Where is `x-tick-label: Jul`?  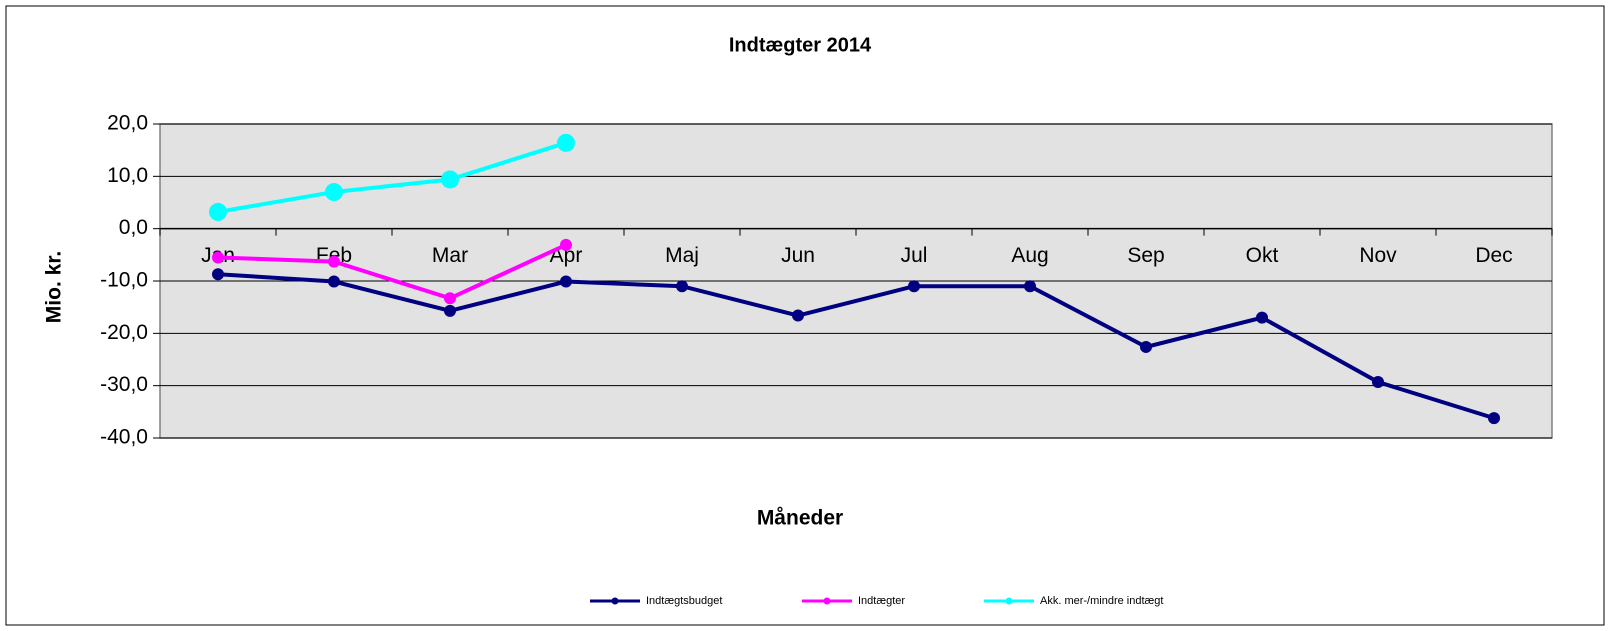 x-tick-label: Jul is located at coordinates (914, 255).